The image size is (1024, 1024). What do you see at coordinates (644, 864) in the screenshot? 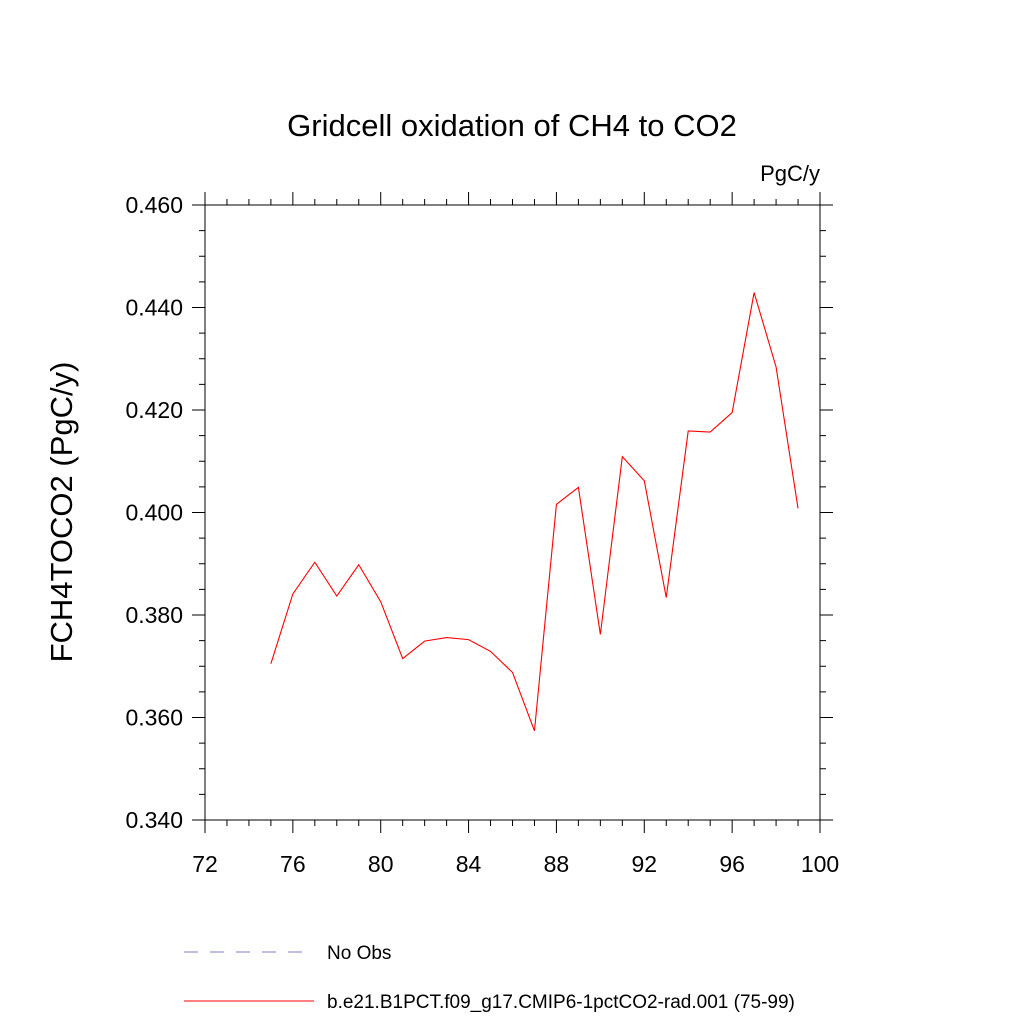
I see `x-tick-label: 92` at bounding box center [644, 864].